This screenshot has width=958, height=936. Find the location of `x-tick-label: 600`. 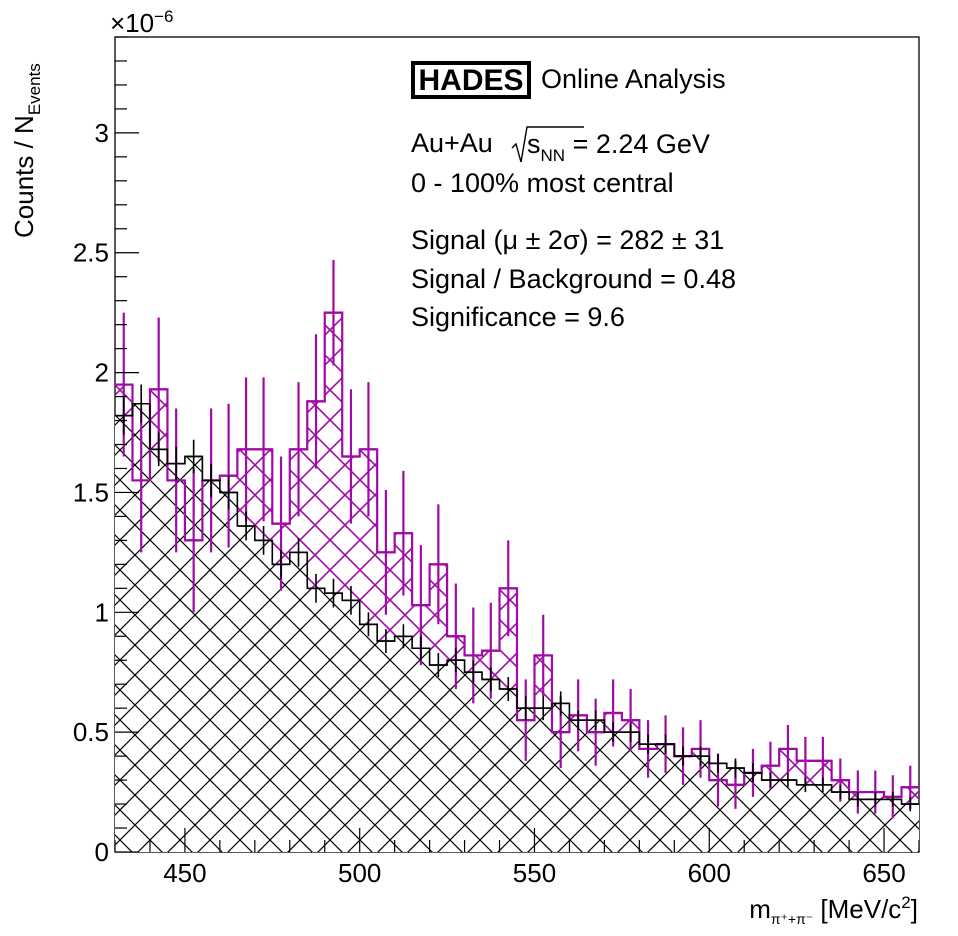

x-tick-label: 600 is located at coordinates (709, 873).